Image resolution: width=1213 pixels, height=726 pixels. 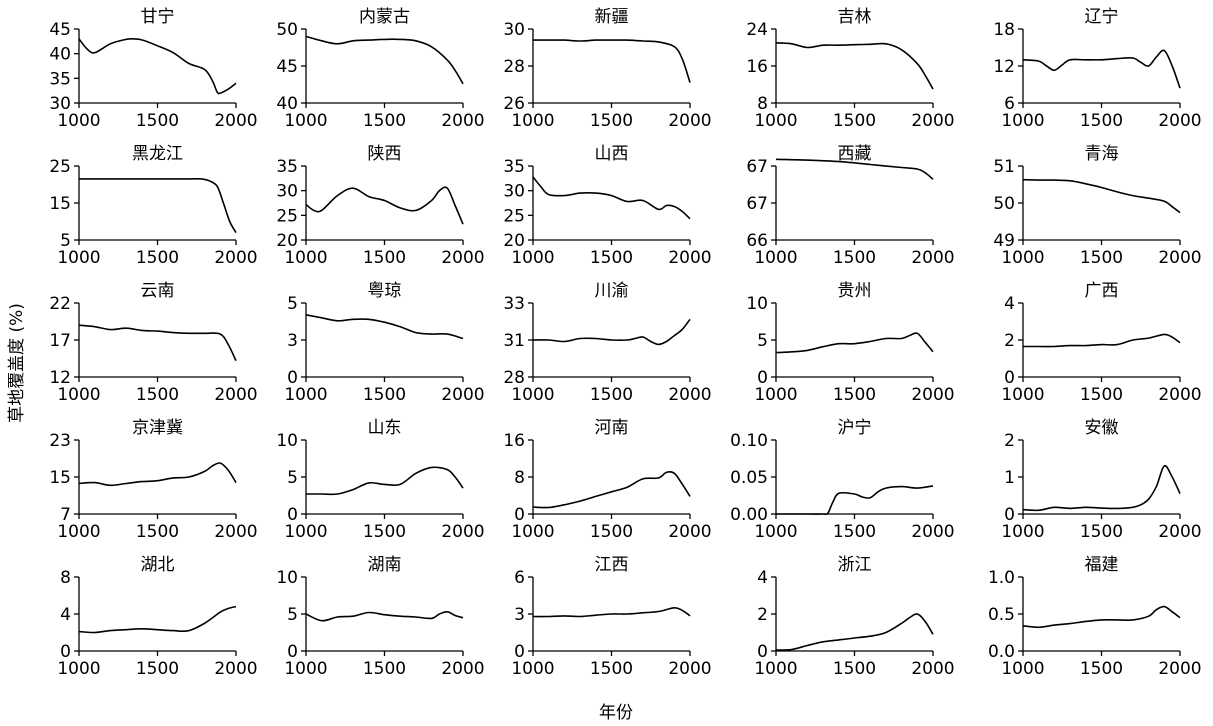 I want to click on panel-title: 贵州, so click(x=855, y=291).